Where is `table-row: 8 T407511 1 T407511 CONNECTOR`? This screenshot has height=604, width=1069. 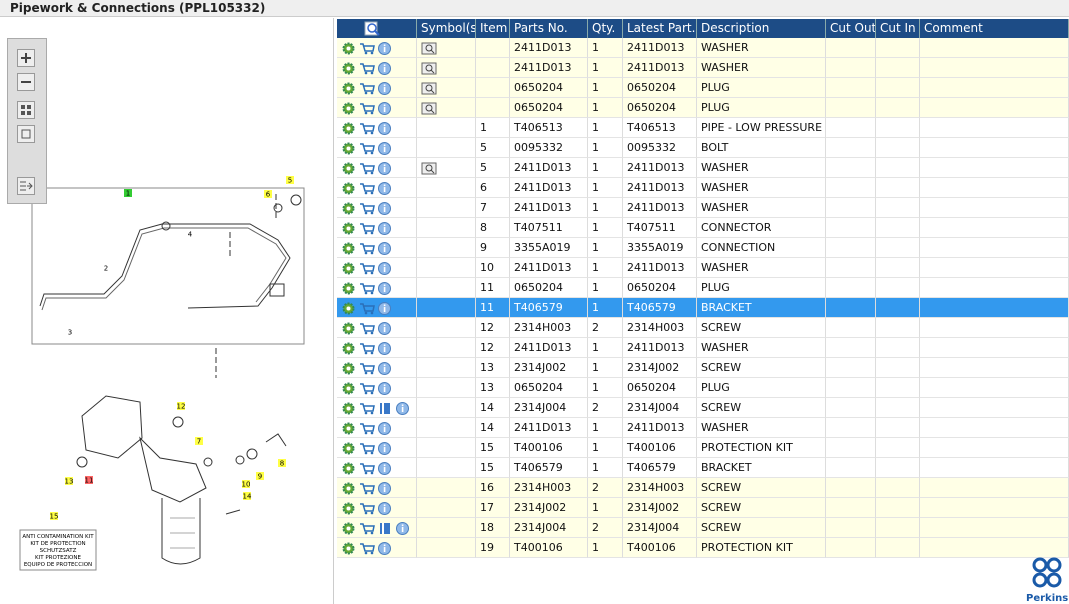
table-row: 8 T407511 1 T407511 CONNECTOR is located at coordinates (703, 228).